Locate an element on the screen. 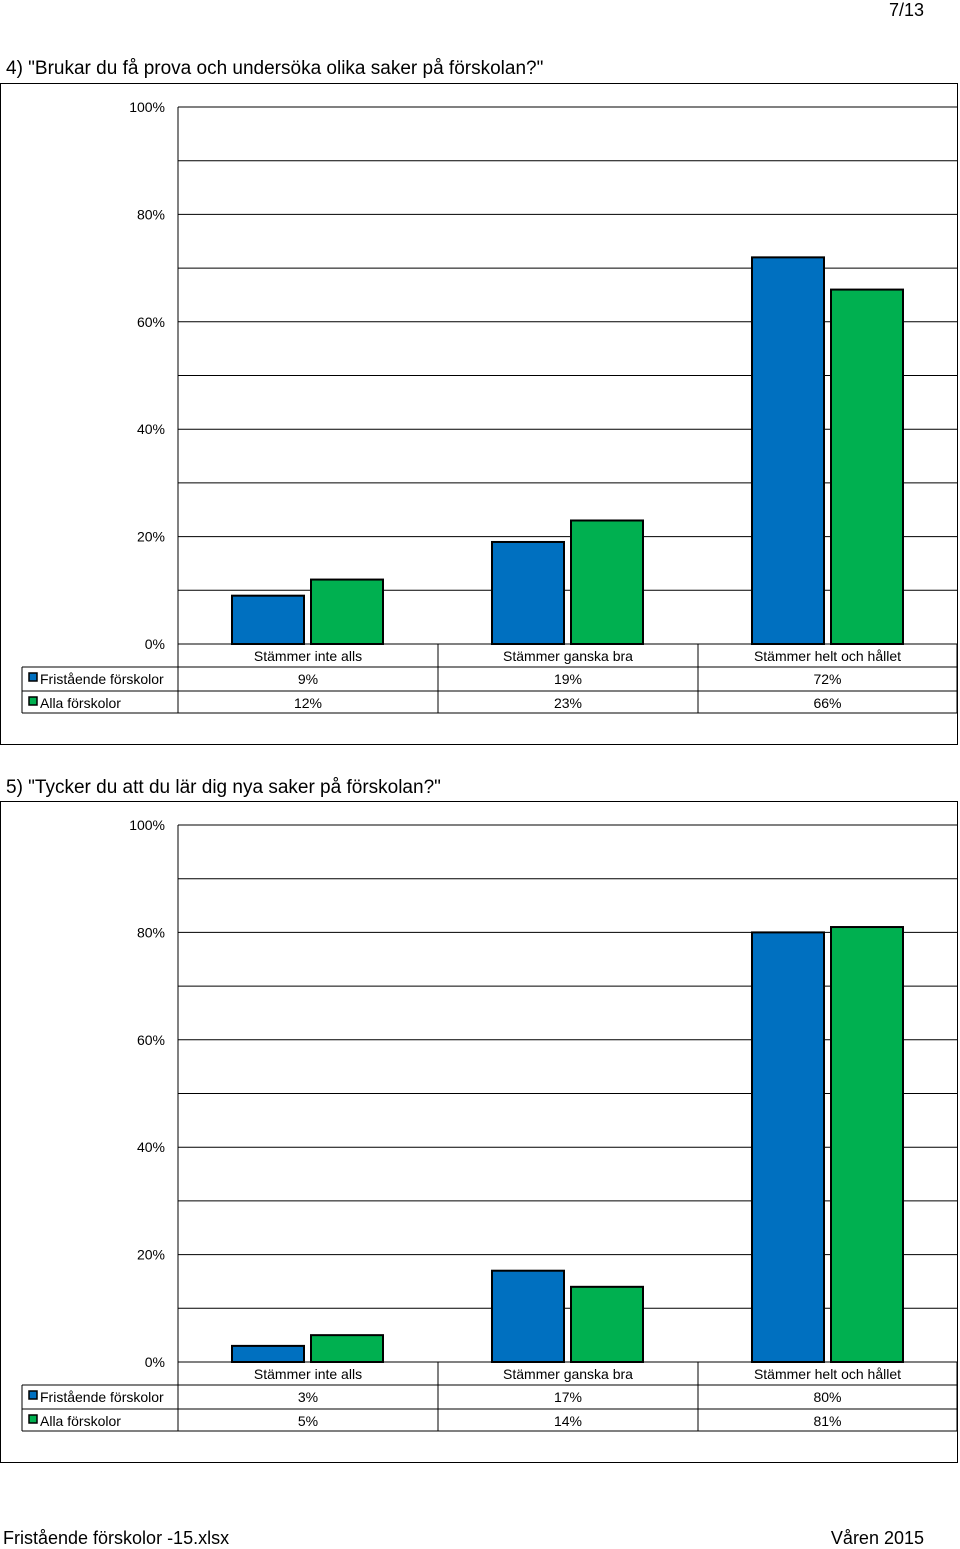 This screenshot has width=960, height=1549. chart-4-y-tick-label: 20% is located at coordinates (151, 537).